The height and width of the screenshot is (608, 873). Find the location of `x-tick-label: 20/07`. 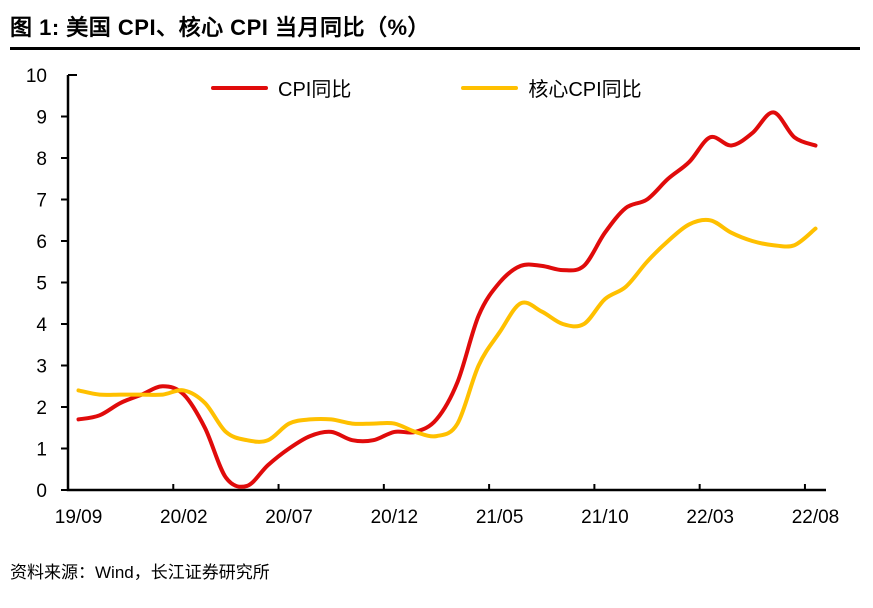

x-tick-label: 20/07 is located at coordinates (289, 517).